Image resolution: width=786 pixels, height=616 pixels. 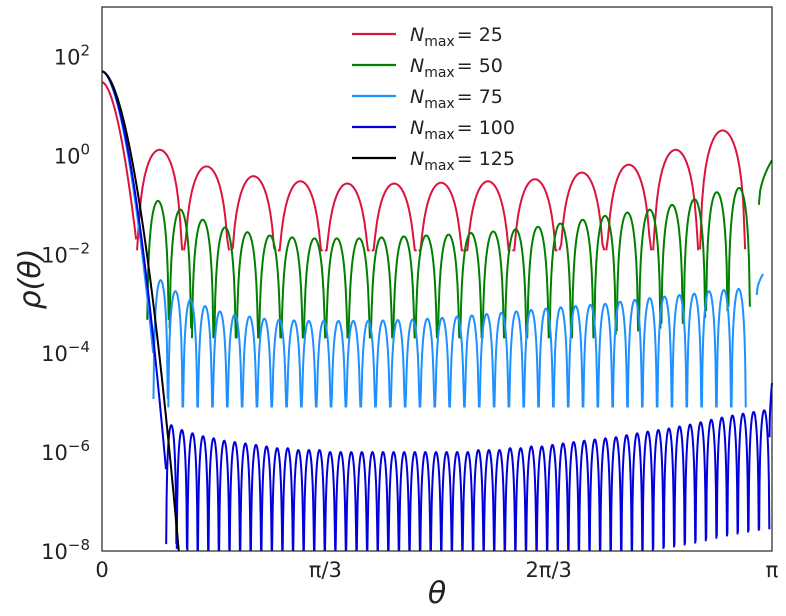 What do you see at coordinates (30, 279) in the screenshot?
I see `y-axis-label: ρ(θ)` at bounding box center [30, 279].